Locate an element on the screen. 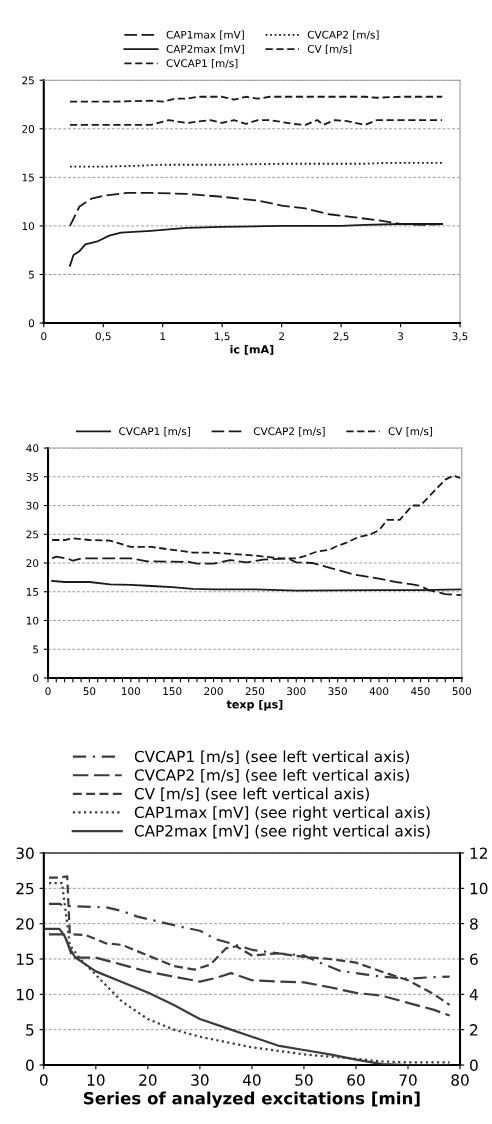 The height and width of the screenshot is (1124, 492). x-tick-label: 150 is located at coordinates (172, 691).